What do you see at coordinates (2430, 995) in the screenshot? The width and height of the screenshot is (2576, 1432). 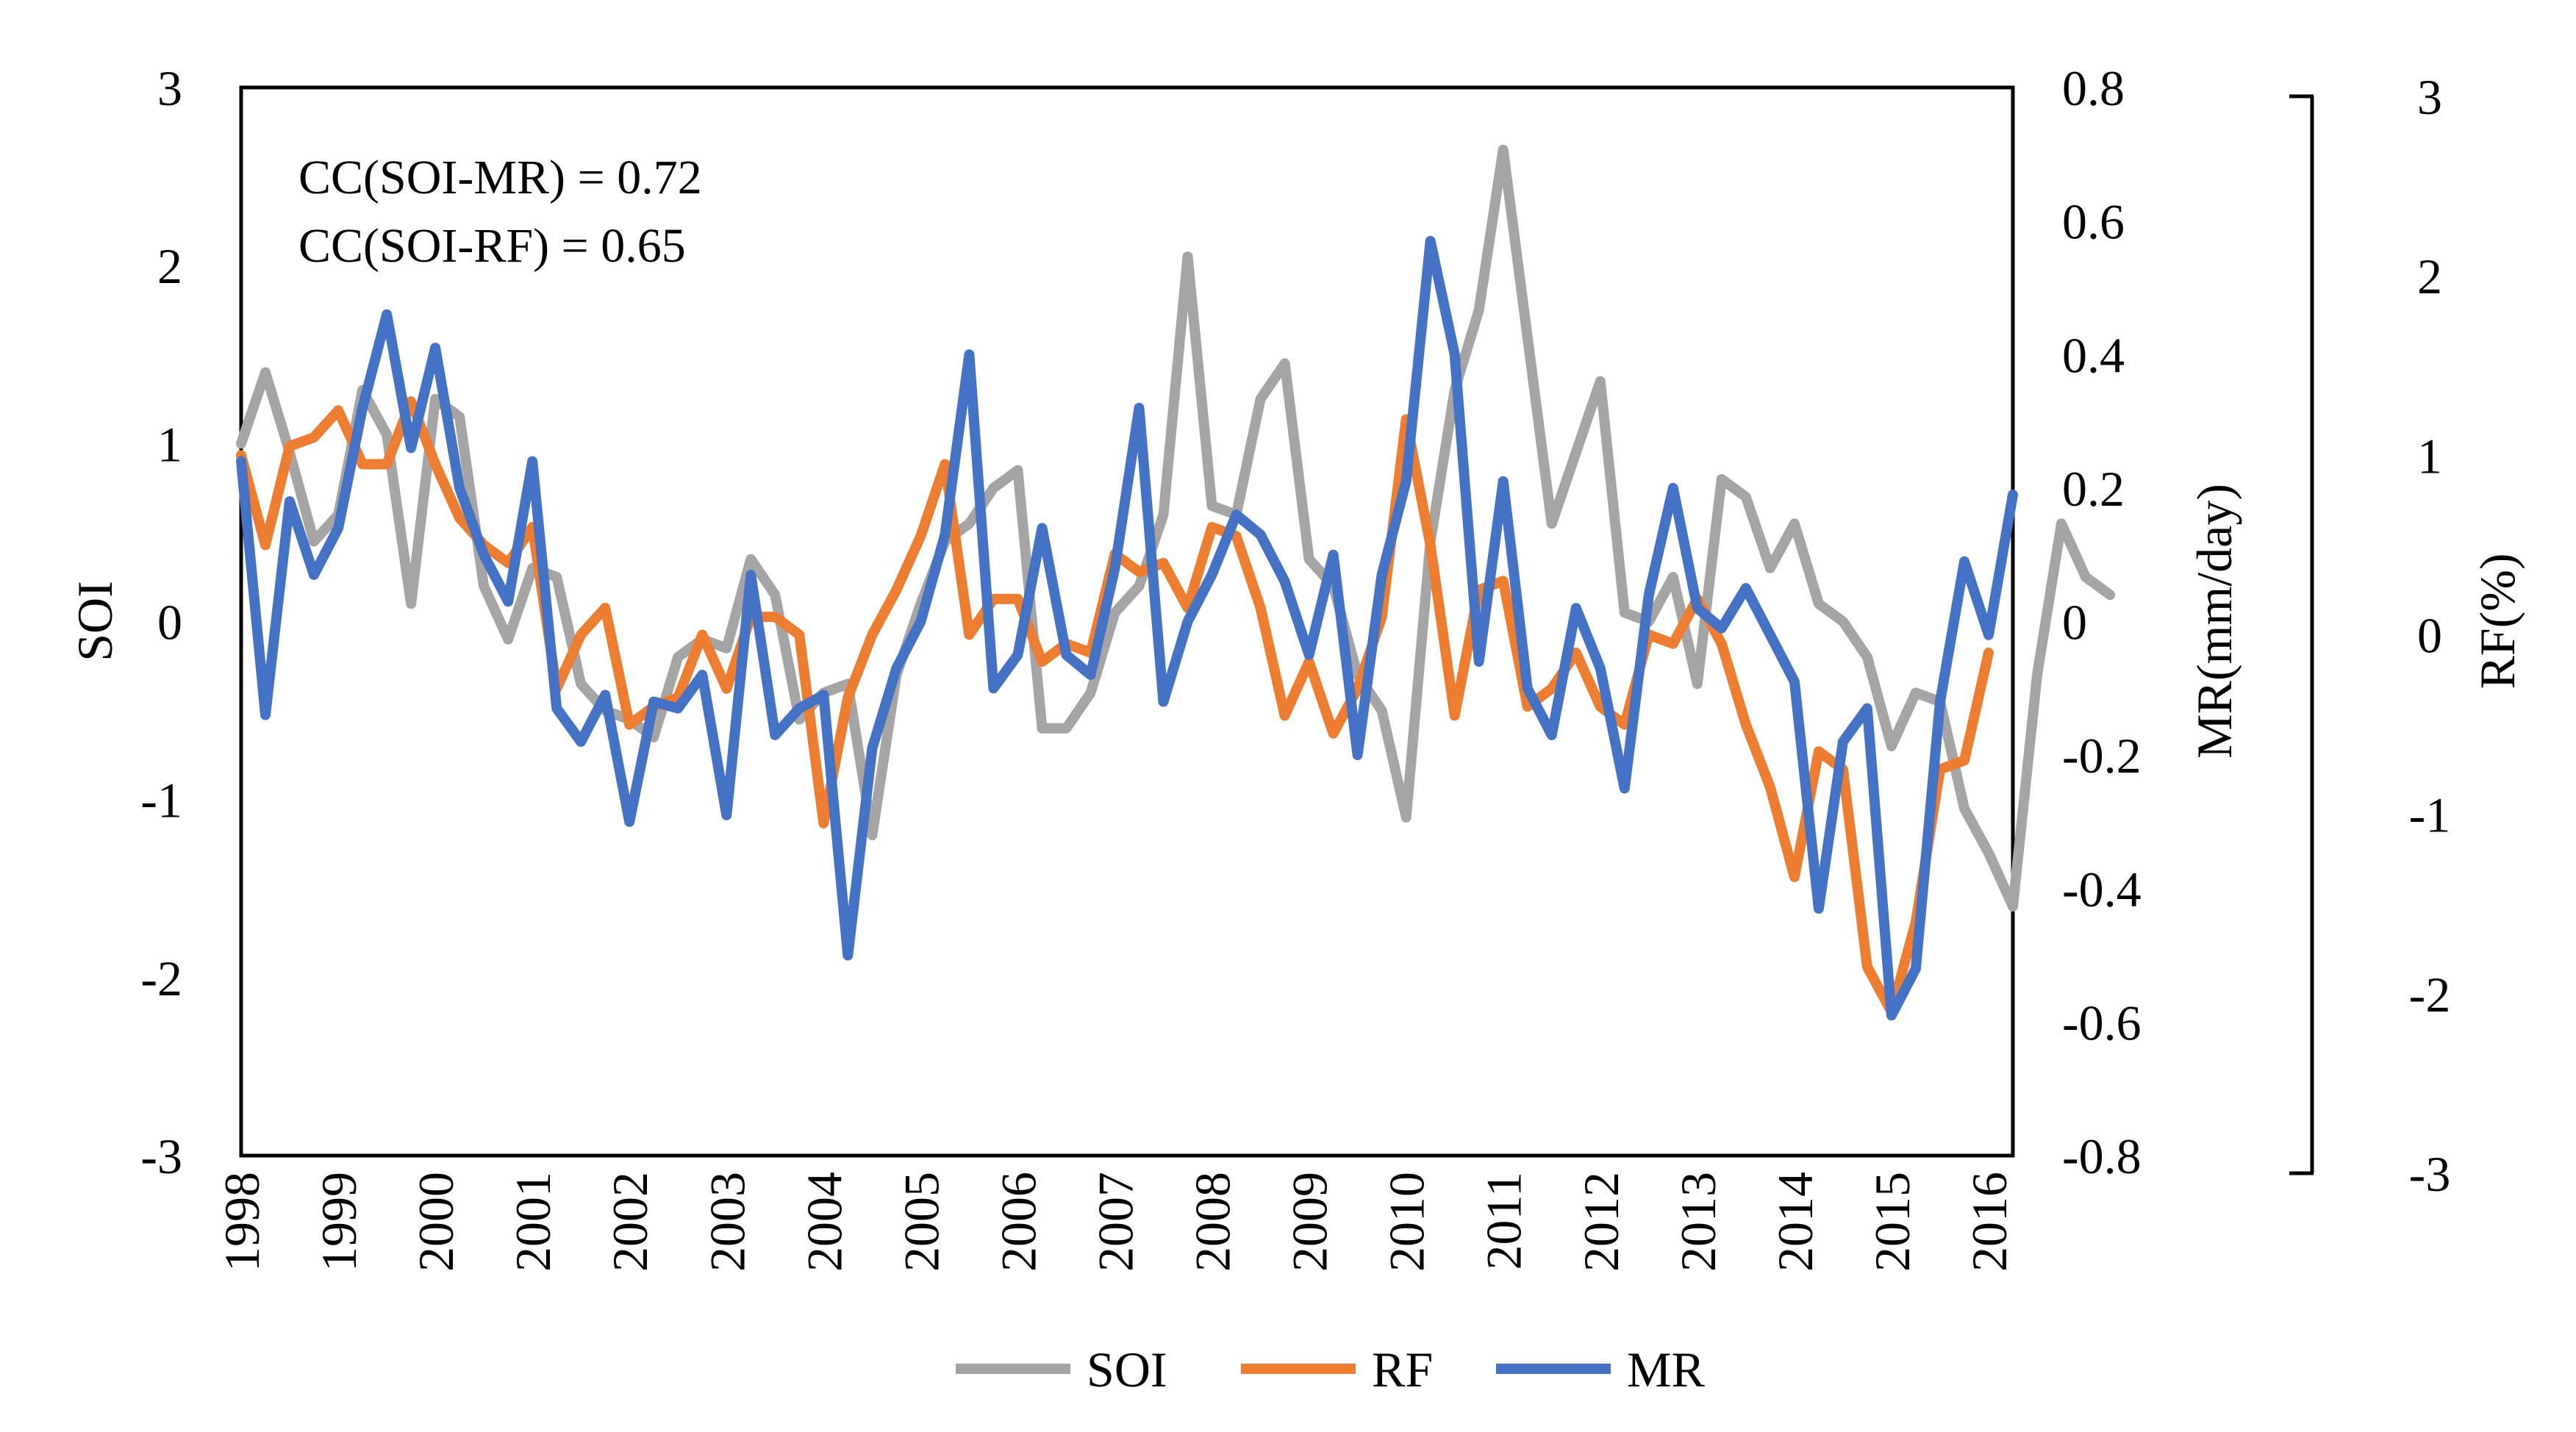 I see `outer-tick-label: -2` at bounding box center [2430, 995].